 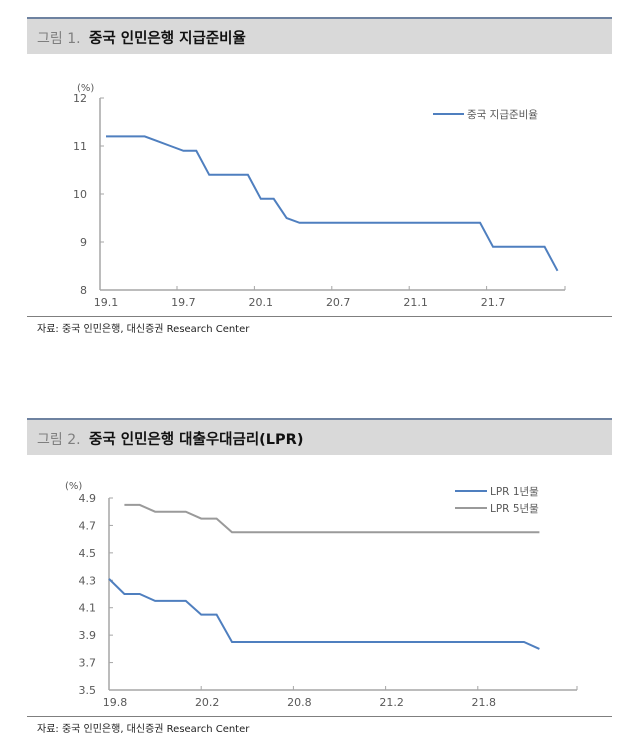 I want to click on svg-text: 4.7, so click(x=88, y=525).